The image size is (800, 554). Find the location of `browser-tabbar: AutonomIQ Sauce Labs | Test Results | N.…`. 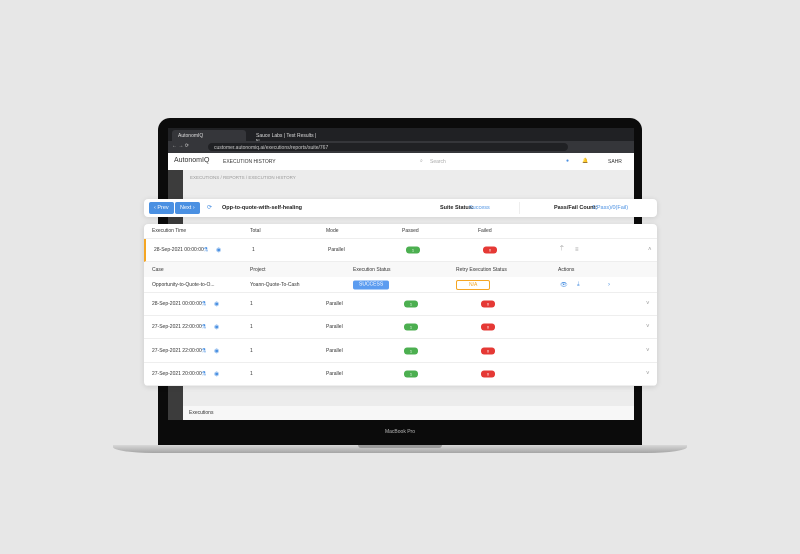

browser-tabbar: AutonomIQ Sauce Labs | Test Results | N.… is located at coordinates (401, 136).